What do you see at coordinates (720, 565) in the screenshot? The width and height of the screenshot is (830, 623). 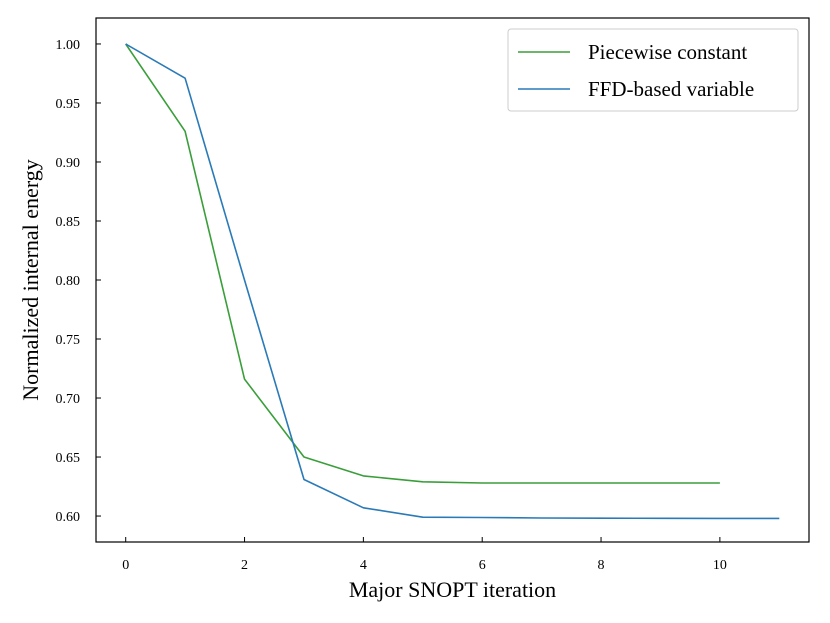 I see `x-tick-label: 10` at bounding box center [720, 565].